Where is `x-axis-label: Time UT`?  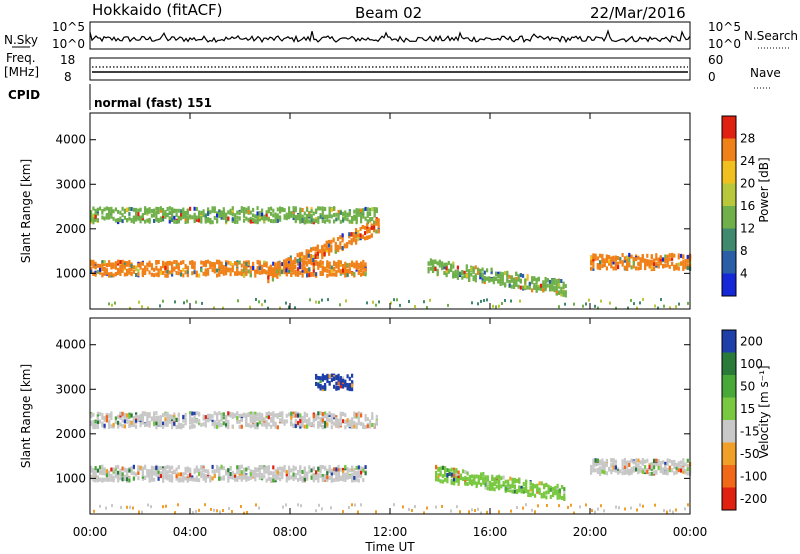 x-axis-label: Time UT is located at coordinates (389, 547).